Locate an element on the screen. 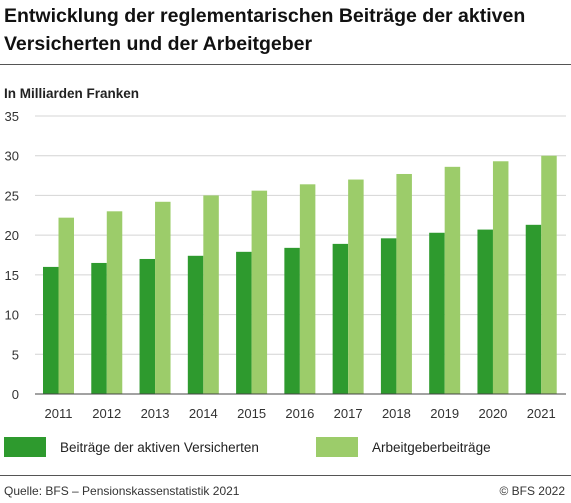  x-tick-label-2021: 2021 is located at coordinates (541, 413).